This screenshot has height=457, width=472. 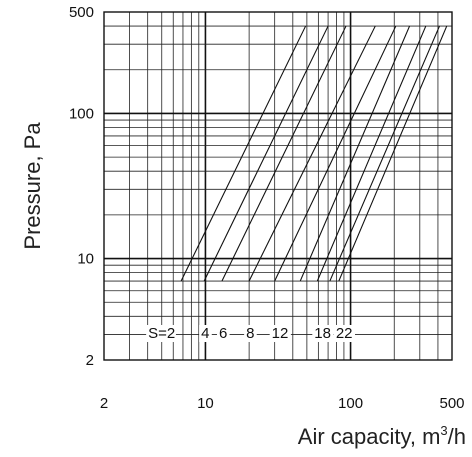 What do you see at coordinates (443, 430) in the screenshot?
I see `x-axis-title-superscript: 3` at bounding box center [443, 430].